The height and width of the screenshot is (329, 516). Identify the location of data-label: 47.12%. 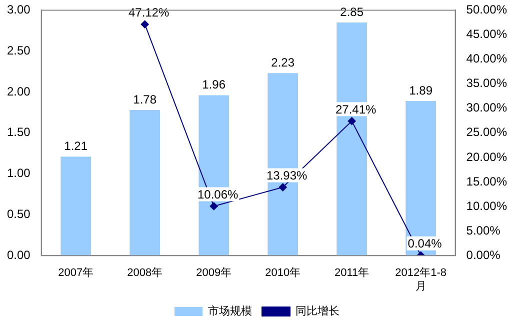
(149, 13).